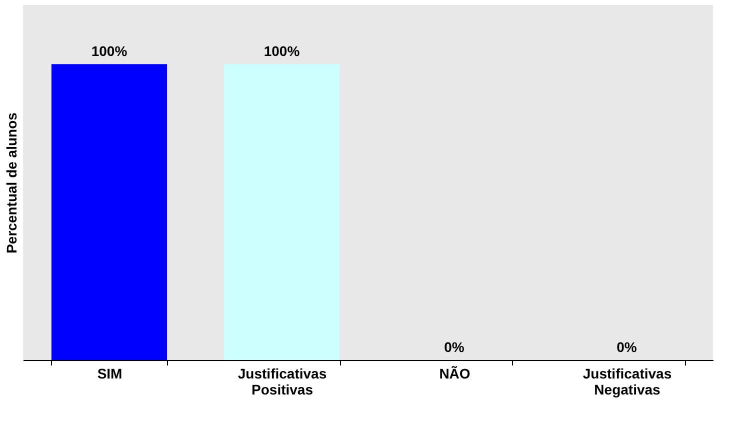 The height and width of the screenshot is (427, 745). I want to click on x-tick-label: Justificativas Positivas, so click(282, 382).